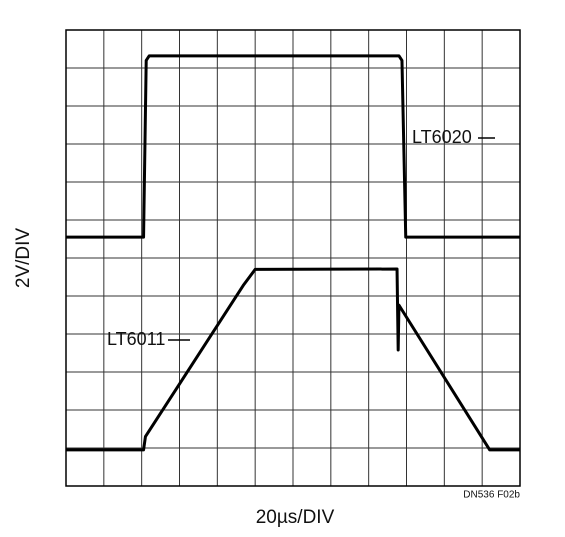 The width and height of the screenshot is (565, 537). What do you see at coordinates (136, 339) in the screenshot?
I see `series-label: LT6011` at bounding box center [136, 339].